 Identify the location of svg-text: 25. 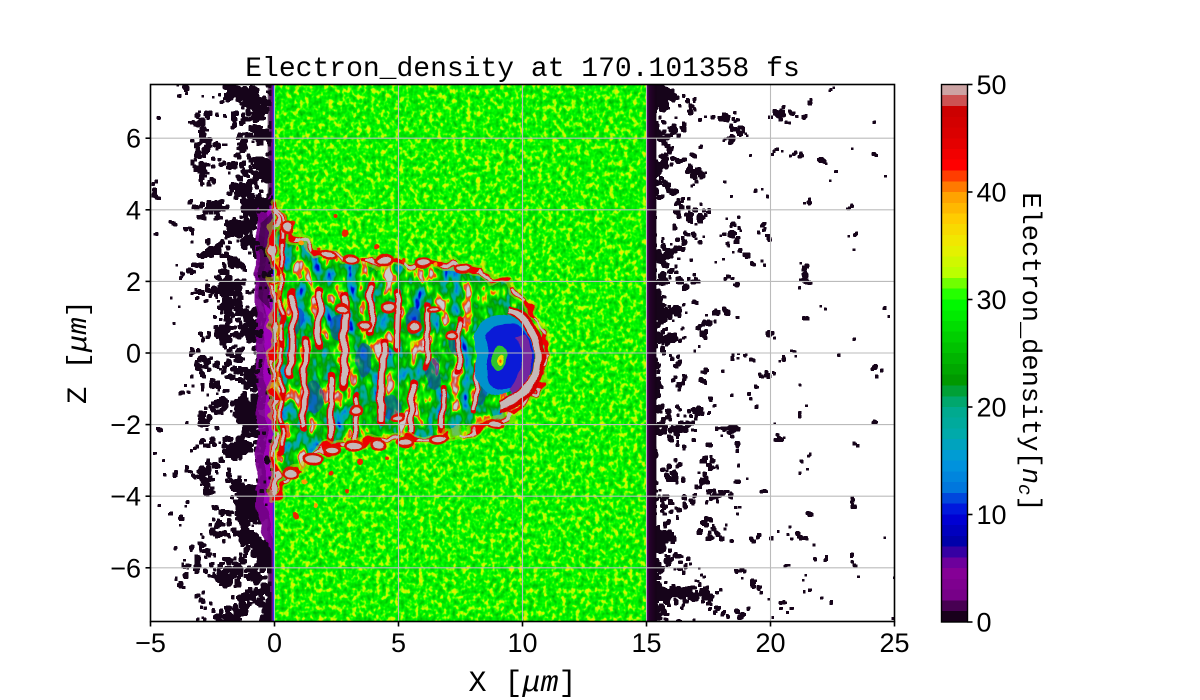
(894, 643).